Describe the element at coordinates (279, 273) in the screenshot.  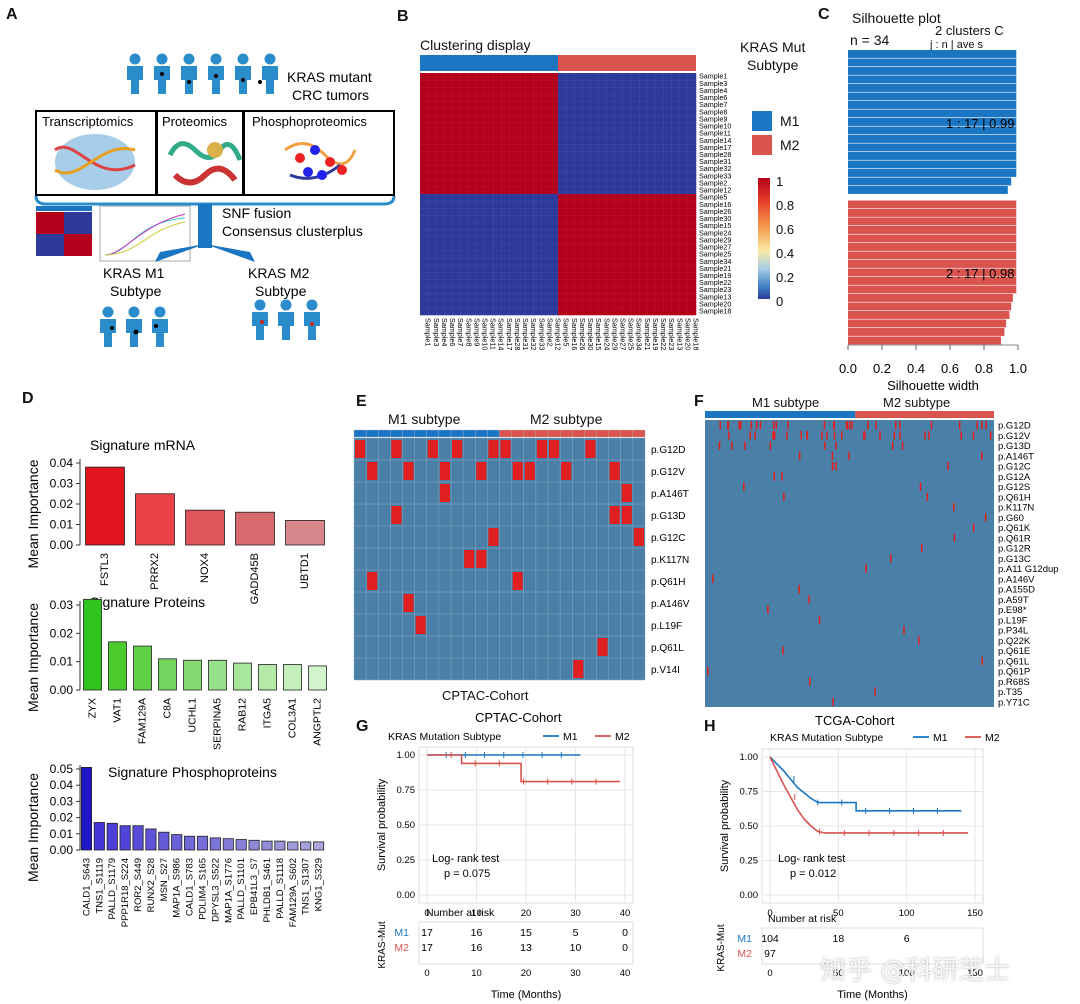
I see `m2-subtype-label-1: KRAS M2` at that location.